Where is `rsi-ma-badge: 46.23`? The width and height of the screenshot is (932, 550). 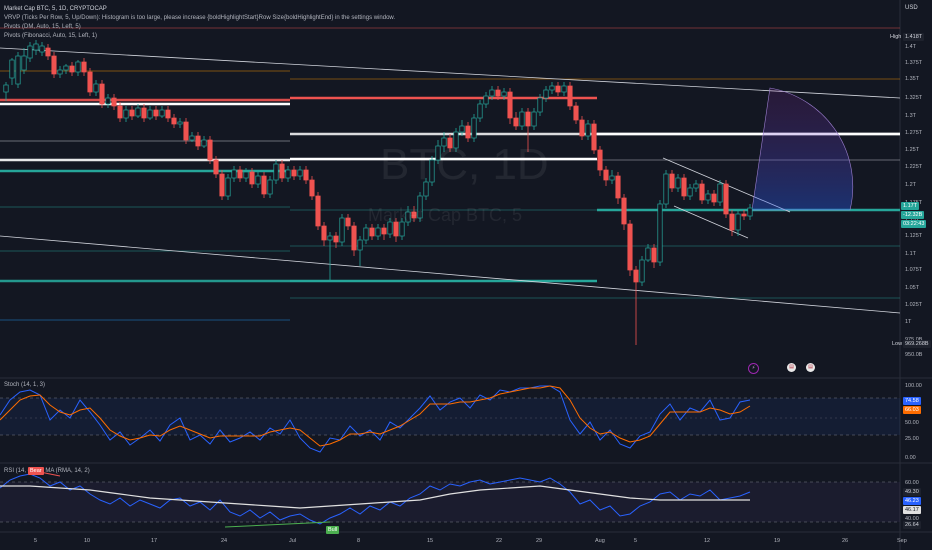
rsi-ma-badge: 46.23 is located at coordinates (912, 501).